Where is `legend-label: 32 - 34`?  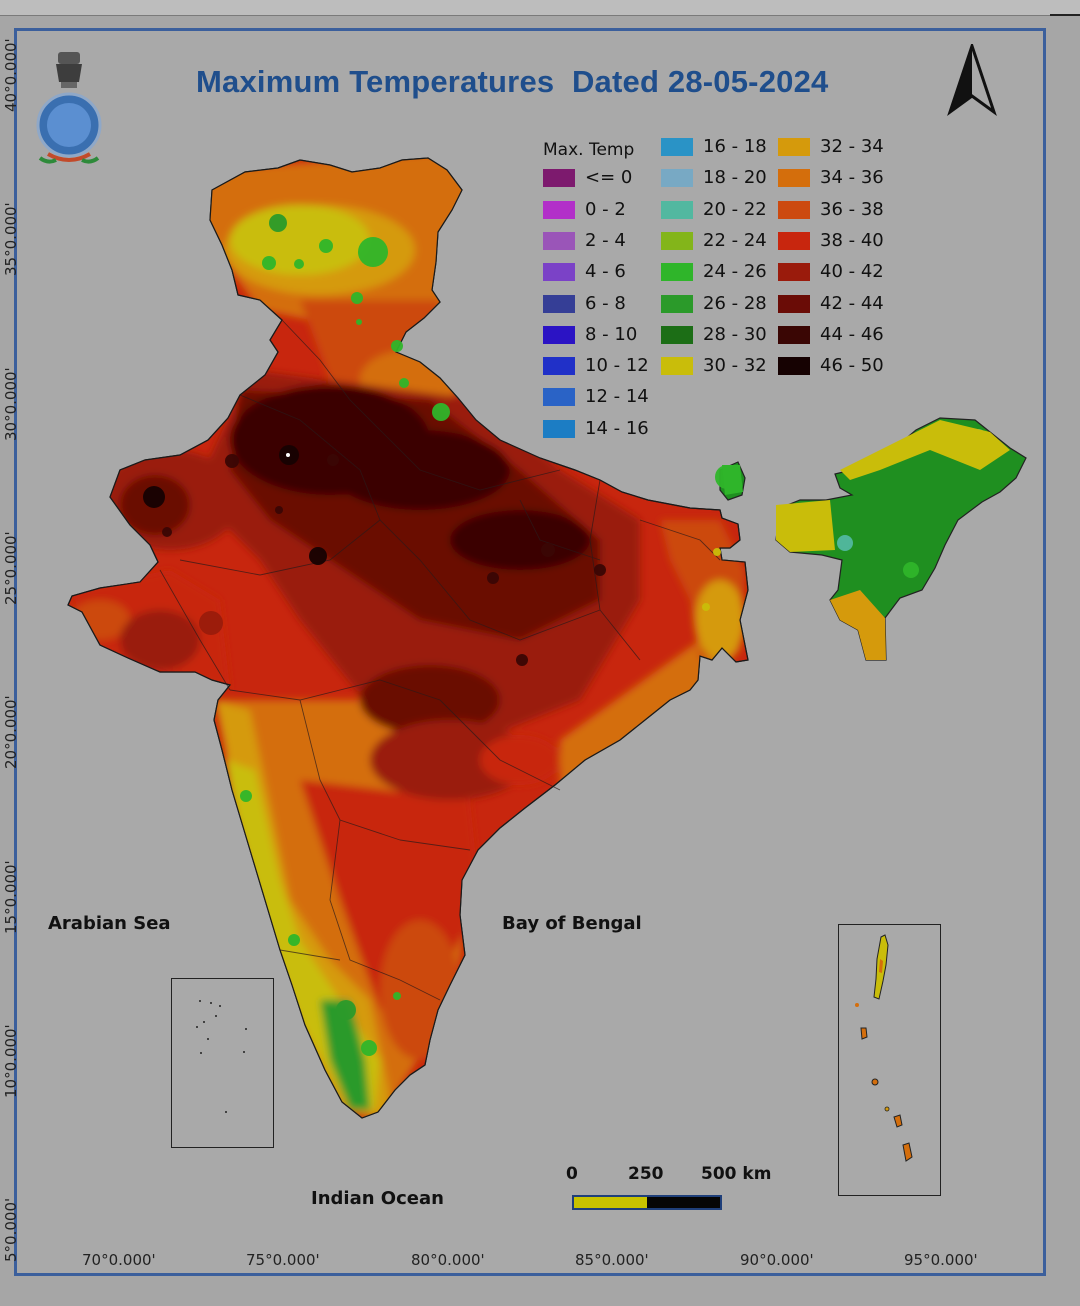
legend-label: 32 - 34 is located at coordinates (852, 146).